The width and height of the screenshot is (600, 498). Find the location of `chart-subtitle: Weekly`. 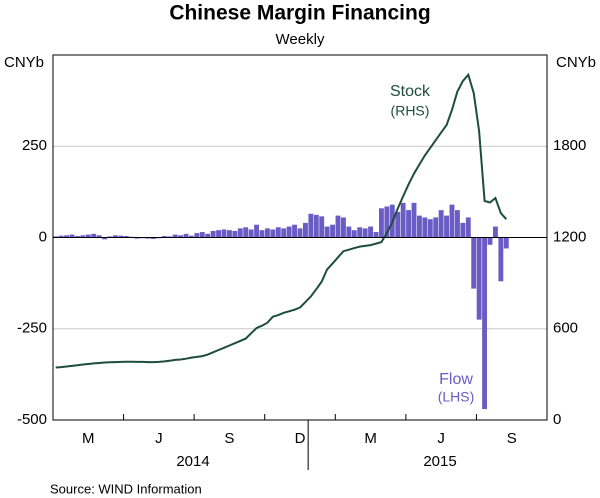

chart-subtitle: Weekly is located at coordinates (300, 39).